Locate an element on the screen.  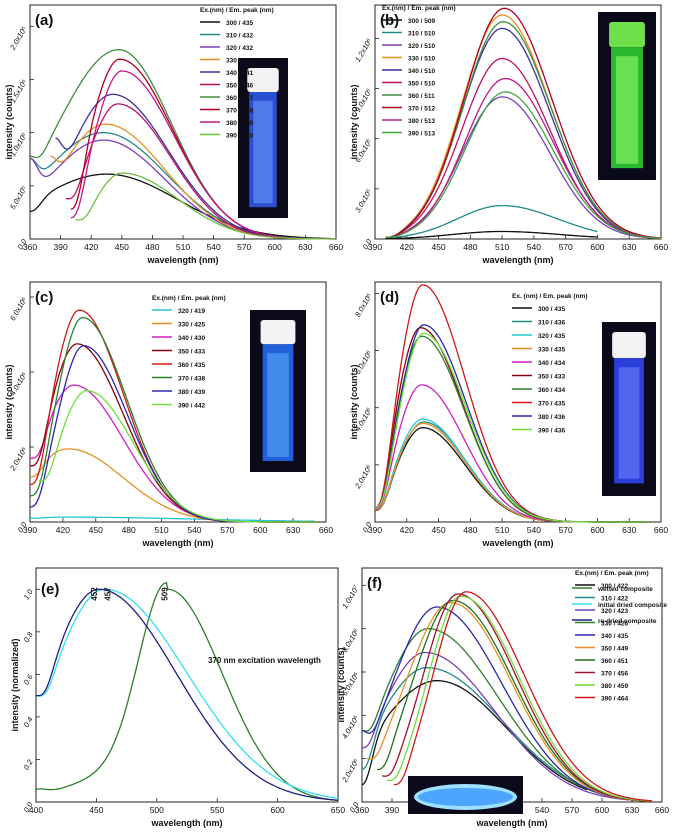
peak-label: 509 is located at coordinates (165, 594).